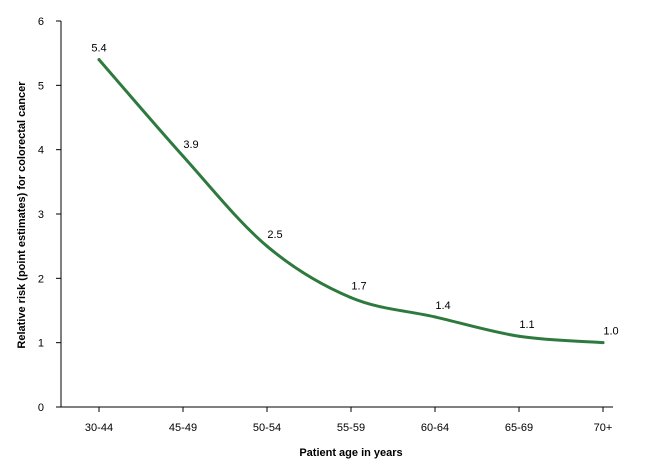 This screenshot has height=473, width=652. Describe the element at coordinates (603, 428) in the screenshot. I see `x-tick-label: 70+` at that location.